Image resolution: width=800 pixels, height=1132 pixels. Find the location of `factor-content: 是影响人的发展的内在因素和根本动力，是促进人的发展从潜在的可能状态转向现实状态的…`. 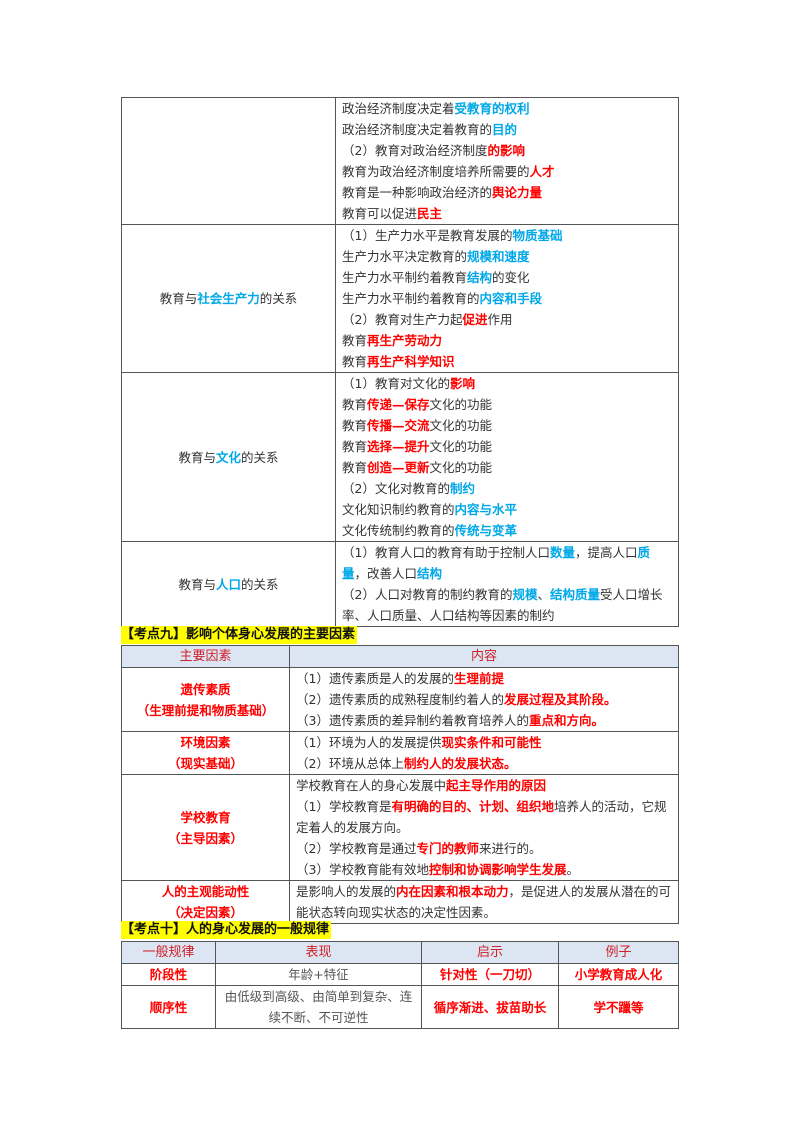

factor-content: 是影响人的发展的内在因素和根本动力，是促进人的发展从潜在的可能状态转向现实状态的… is located at coordinates (484, 902).